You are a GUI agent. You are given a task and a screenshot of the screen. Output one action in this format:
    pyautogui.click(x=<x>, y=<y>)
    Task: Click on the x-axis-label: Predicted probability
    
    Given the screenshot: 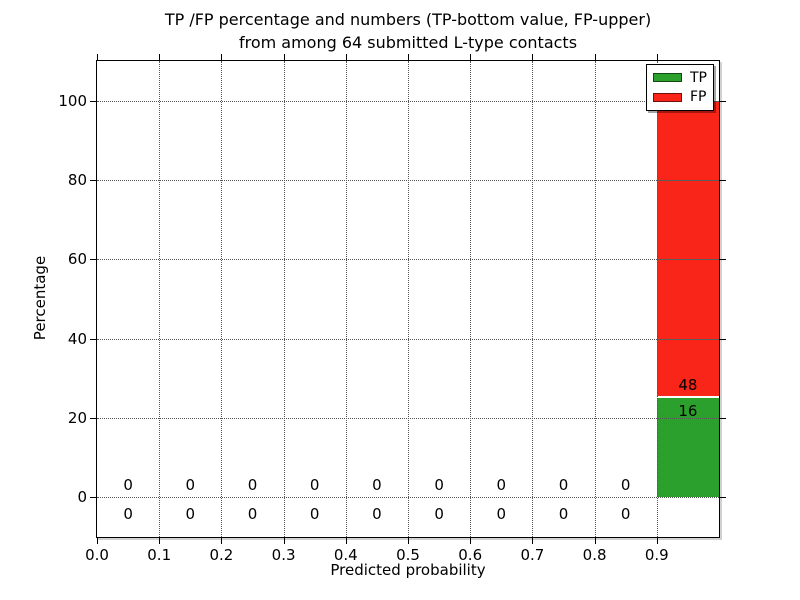 What is the action you would take?
    pyautogui.click(x=408, y=570)
    